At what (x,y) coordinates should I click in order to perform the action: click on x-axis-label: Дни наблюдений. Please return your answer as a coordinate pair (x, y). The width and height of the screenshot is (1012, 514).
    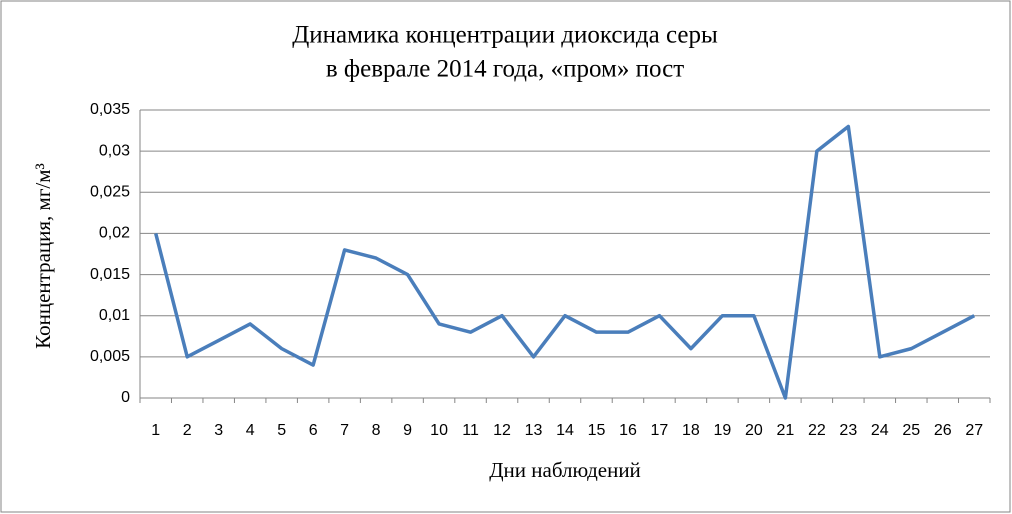
    Looking at the image, I should click on (565, 470).